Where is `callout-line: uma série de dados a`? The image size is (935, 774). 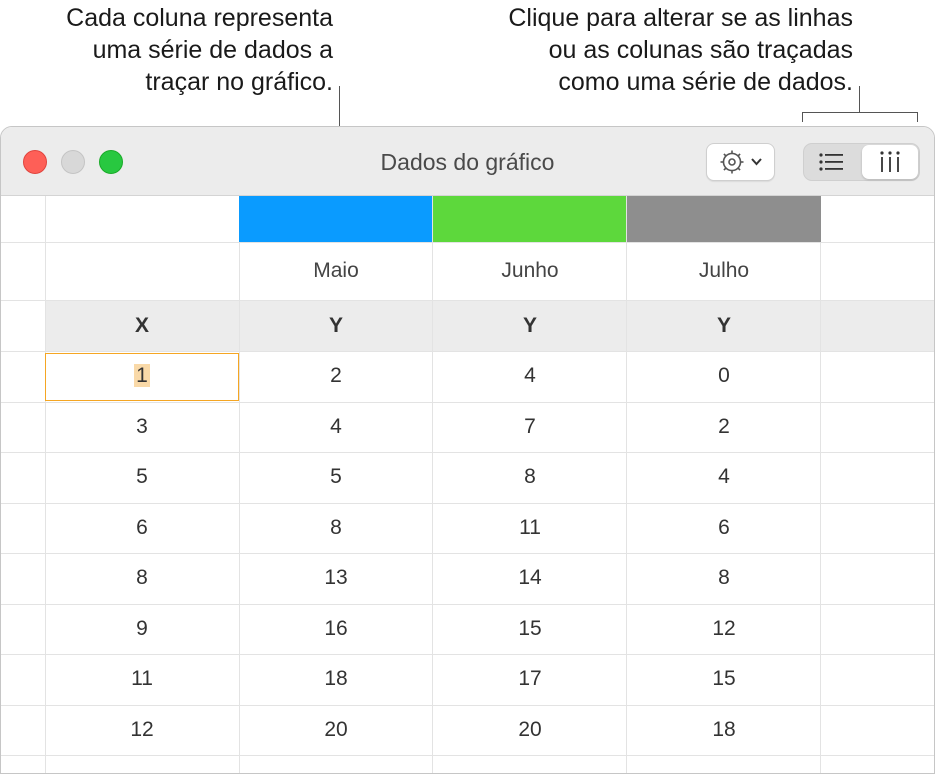 callout-line: uma série de dados a is located at coordinates (212, 50).